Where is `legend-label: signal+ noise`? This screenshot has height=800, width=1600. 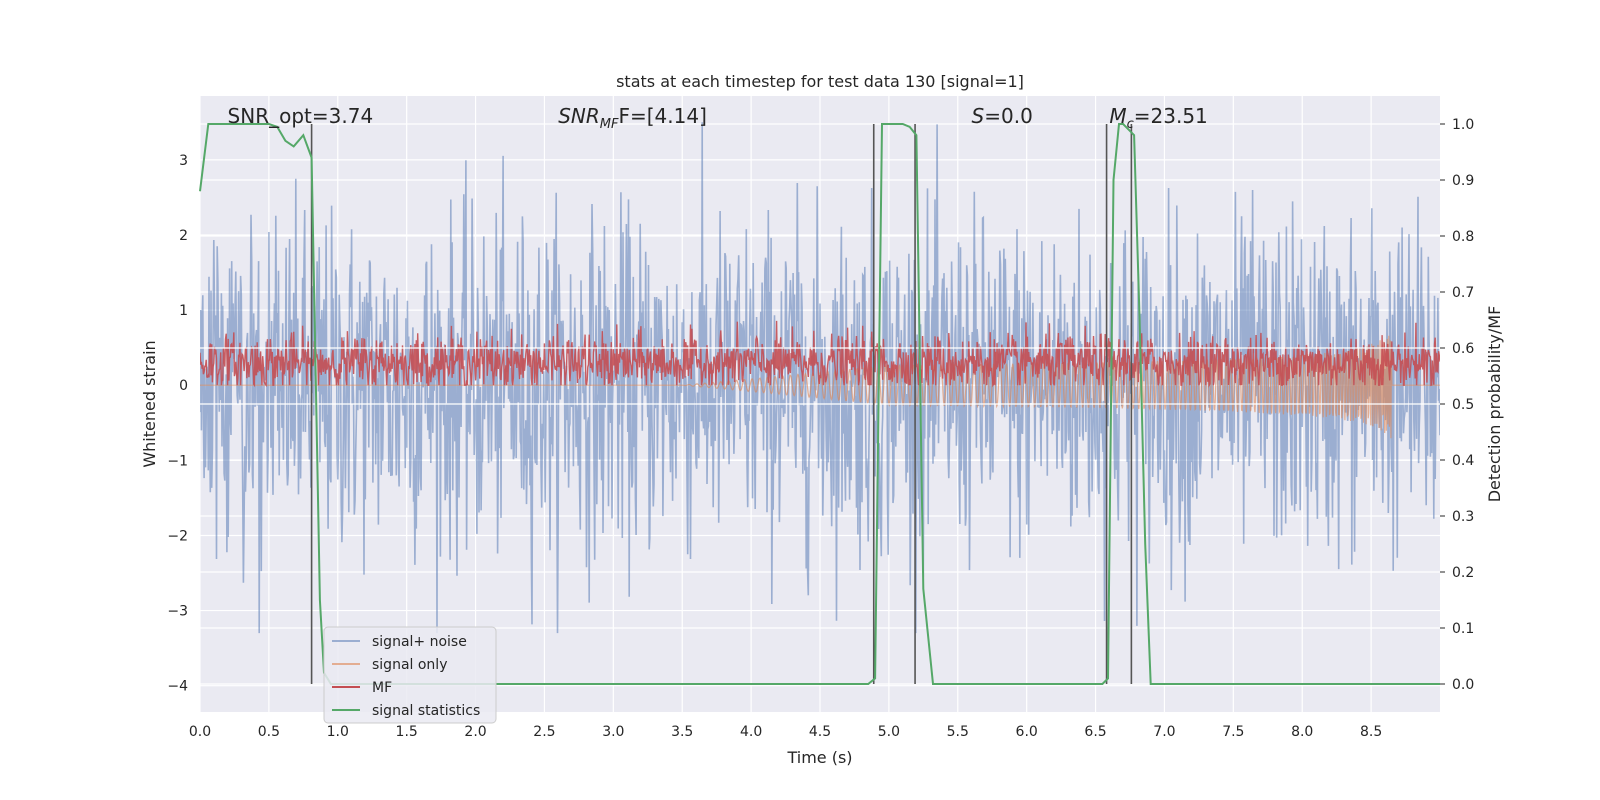
legend-label: signal+ noise is located at coordinates (419, 642).